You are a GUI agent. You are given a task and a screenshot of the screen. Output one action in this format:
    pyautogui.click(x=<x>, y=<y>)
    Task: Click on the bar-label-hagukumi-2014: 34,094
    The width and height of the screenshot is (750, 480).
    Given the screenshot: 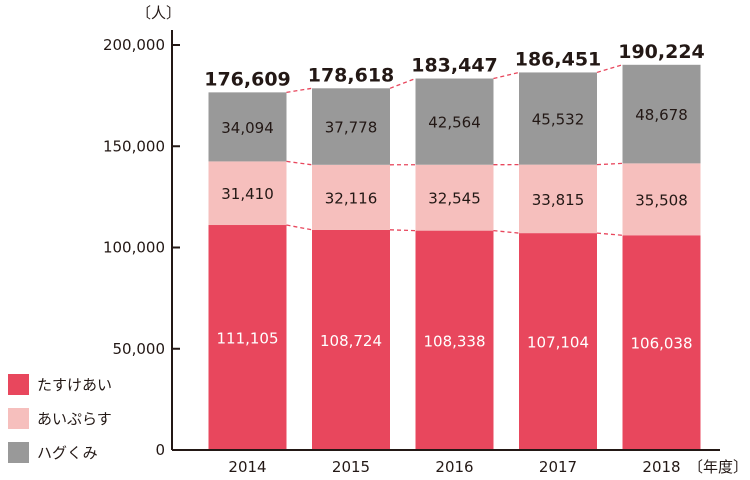 What is the action you would take?
    pyautogui.click(x=247, y=128)
    